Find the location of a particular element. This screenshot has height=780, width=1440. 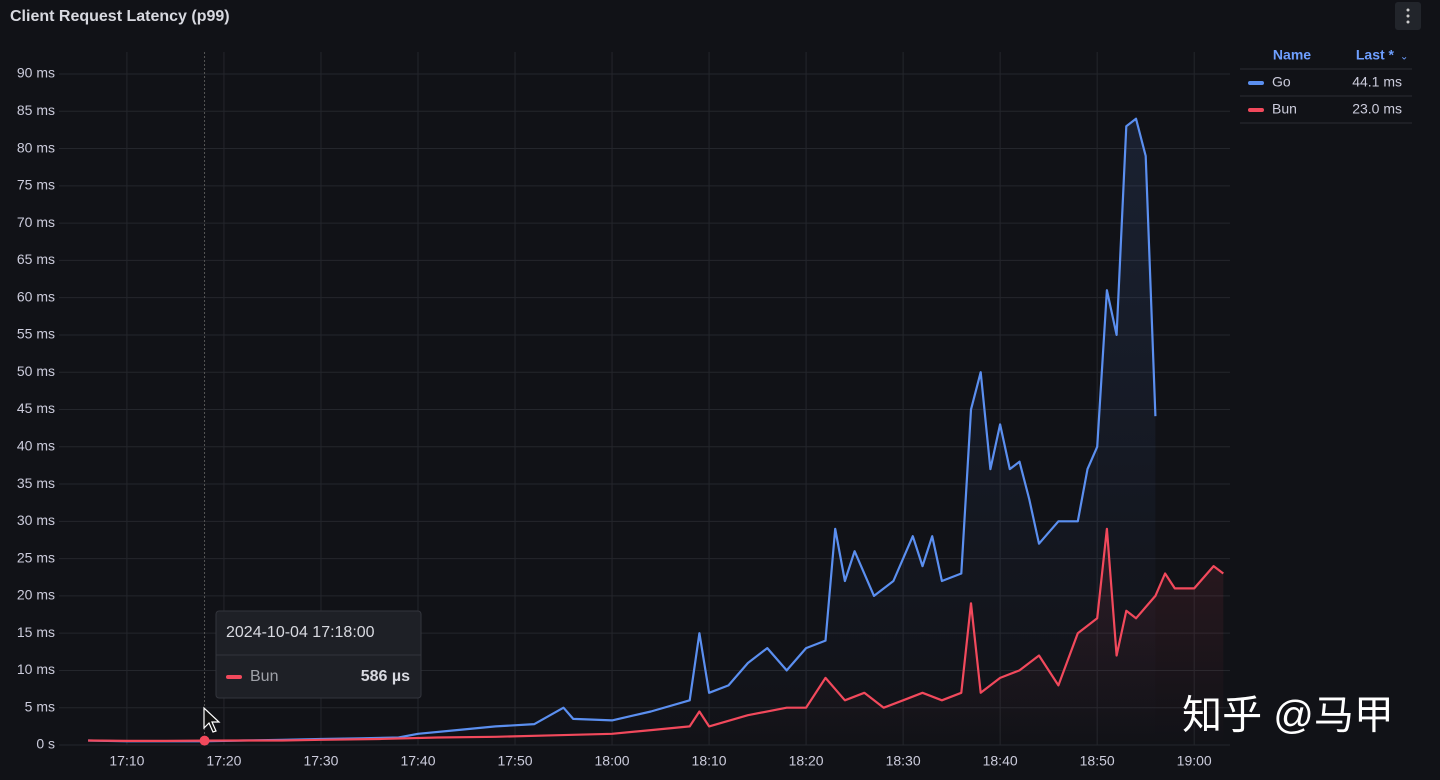

x-tick-label: 19:00 is located at coordinates (1194, 761).